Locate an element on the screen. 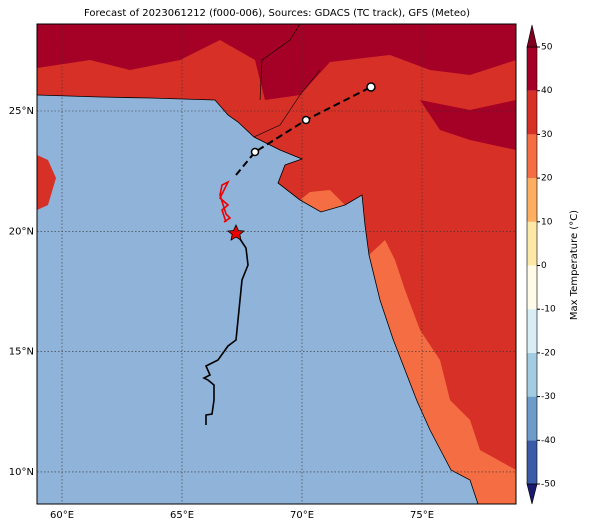 This screenshot has height=528, width=591. lat-tick-label: 15°N is located at coordinates (21, 352).